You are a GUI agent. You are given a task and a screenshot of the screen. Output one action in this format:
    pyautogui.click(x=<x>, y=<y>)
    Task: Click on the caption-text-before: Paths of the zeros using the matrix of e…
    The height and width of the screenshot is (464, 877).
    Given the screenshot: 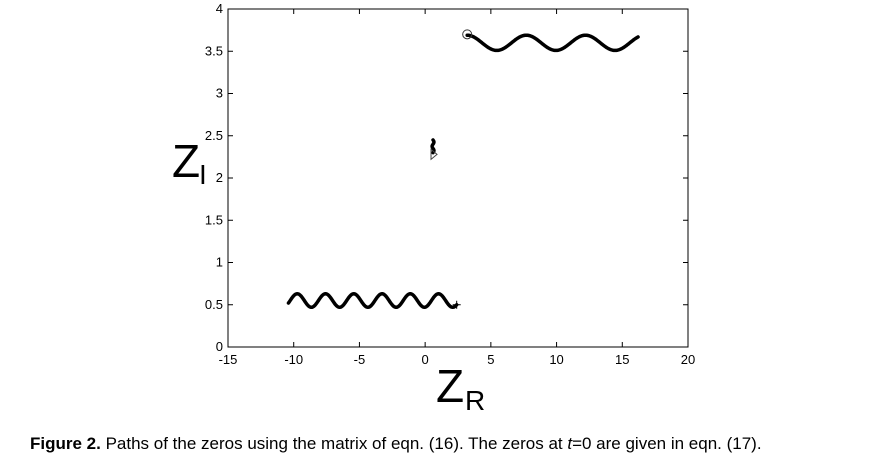 What is the action you would take?
    pyautogui.click(x=334, y=443)
    